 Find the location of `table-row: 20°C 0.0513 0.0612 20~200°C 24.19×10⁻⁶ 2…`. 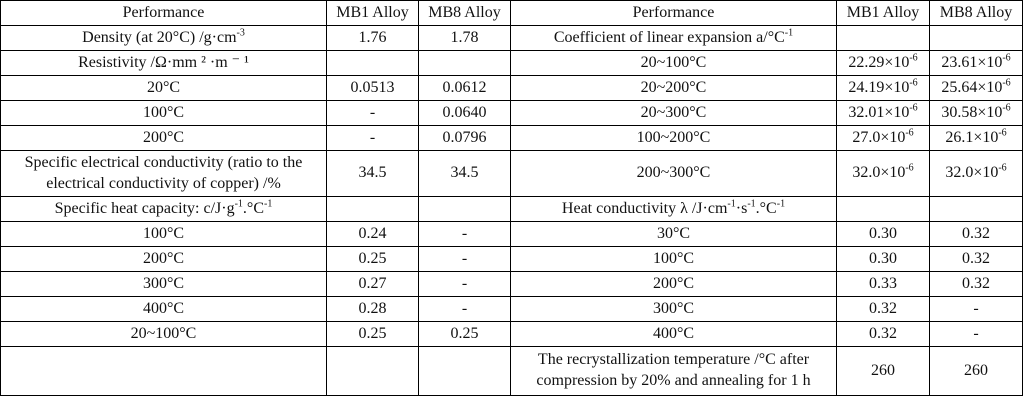

table-row: 20°C 0.0513 0.0612 20~200°C 24.19×10⁻⁶ 2… is located at coordinates (511, 88).